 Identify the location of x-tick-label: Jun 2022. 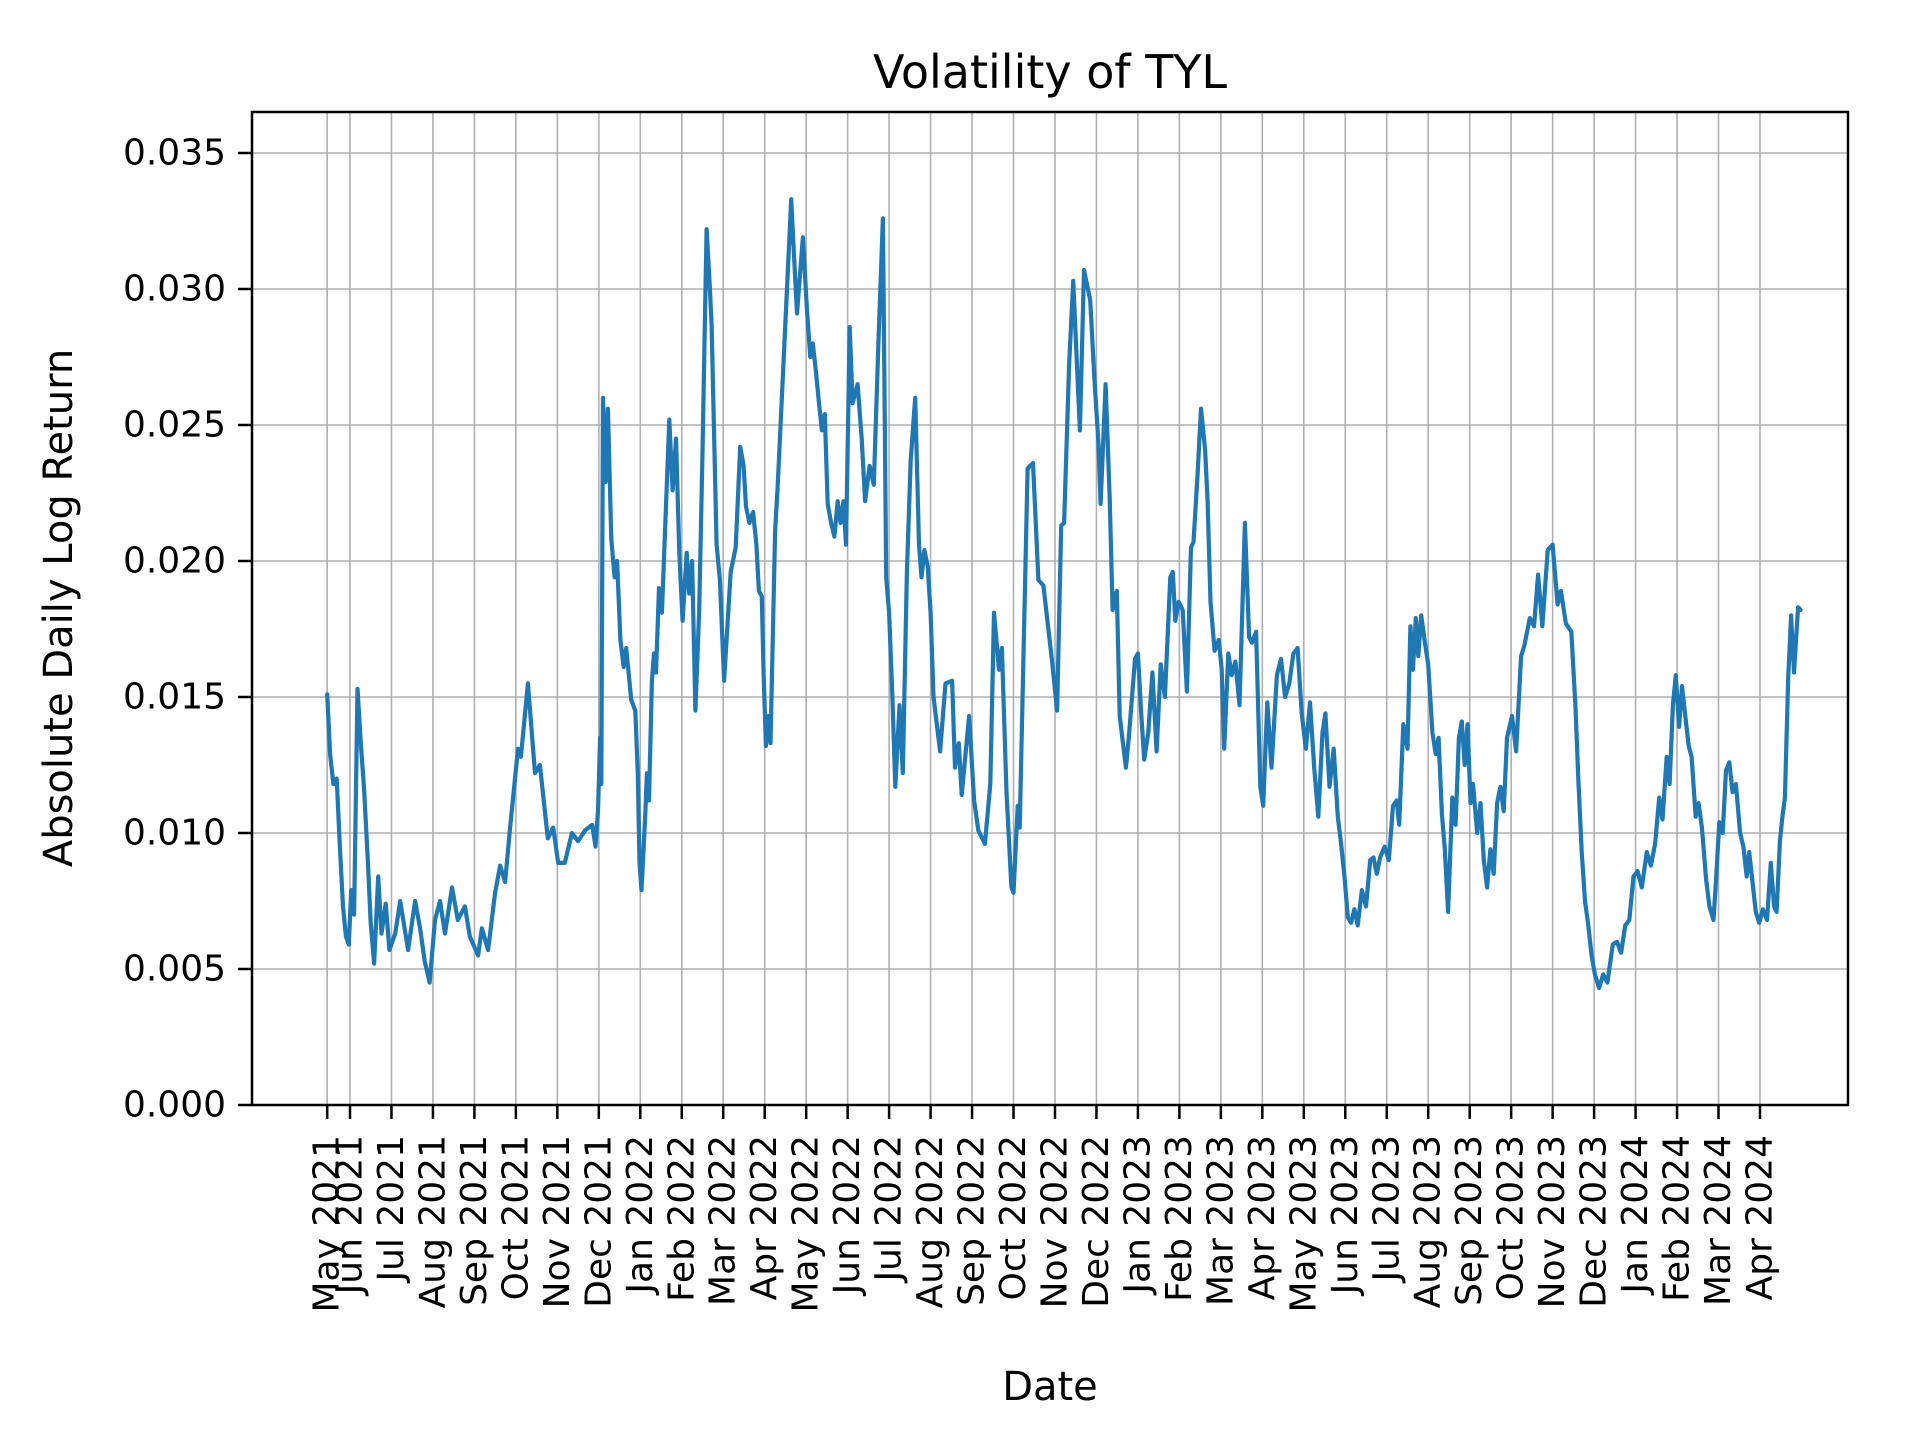
(847, 1215).